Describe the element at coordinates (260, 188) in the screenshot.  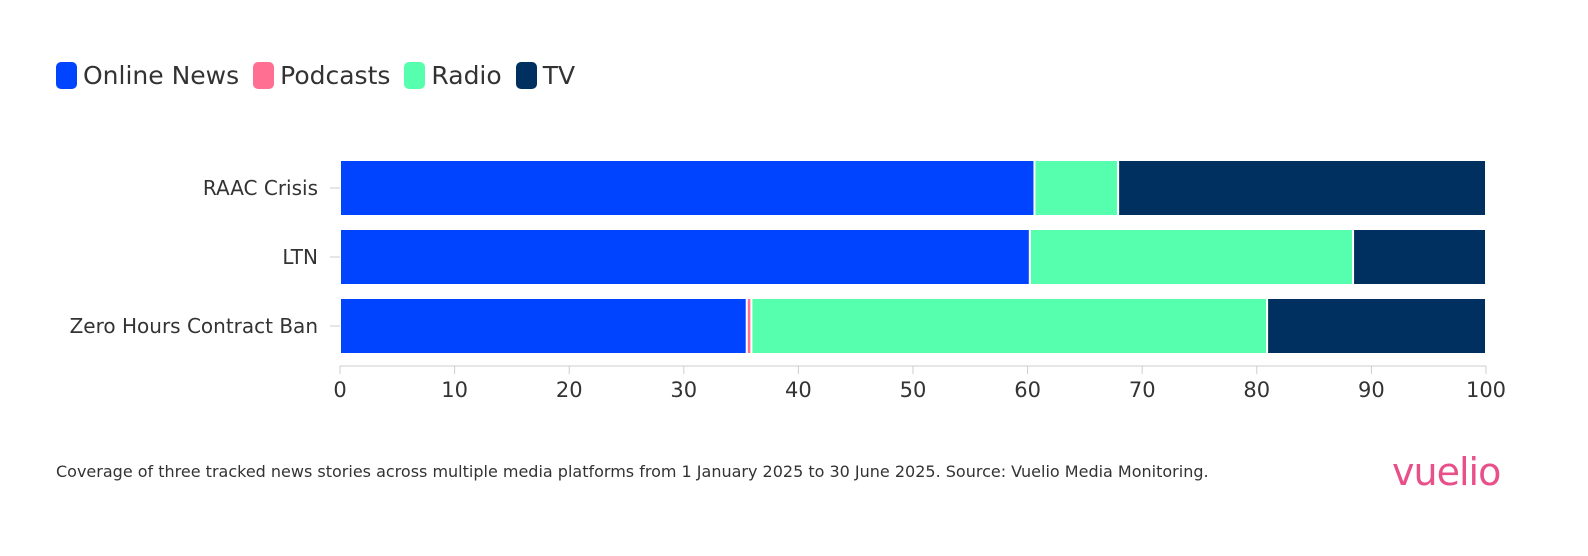
I see `category-label-raac-crisis: RAAC Crisis` at that location.